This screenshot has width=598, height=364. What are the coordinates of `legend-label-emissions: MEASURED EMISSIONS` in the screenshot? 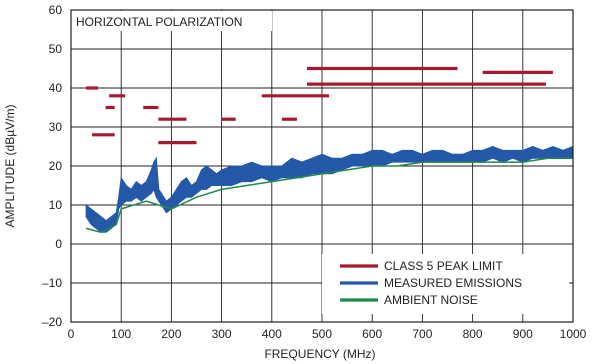 It's located at (453, 283).